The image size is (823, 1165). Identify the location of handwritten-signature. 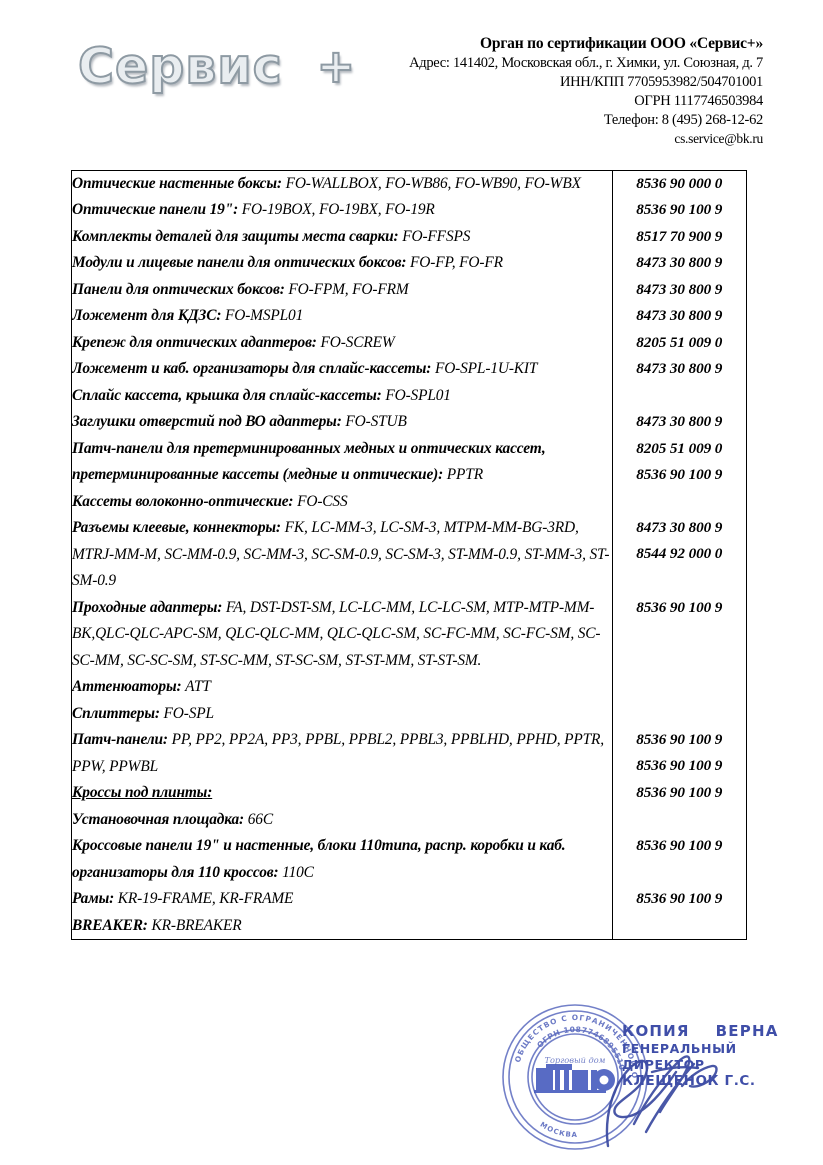
(661, 1101).